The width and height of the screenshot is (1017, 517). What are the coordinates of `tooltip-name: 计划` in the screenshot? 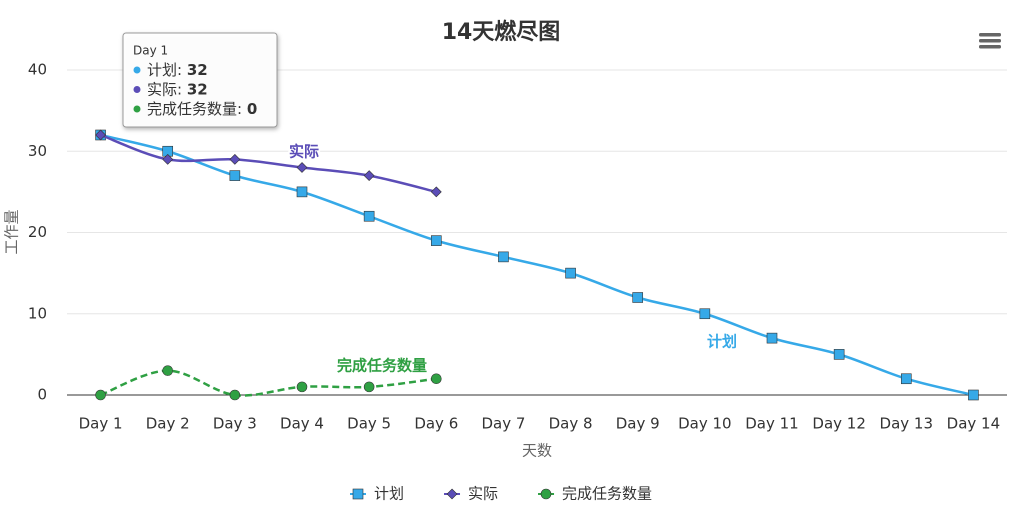 It's located at (162, 70).